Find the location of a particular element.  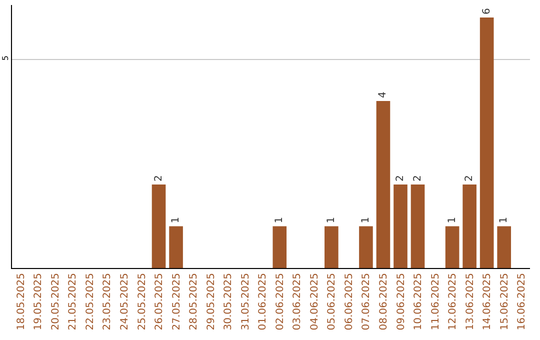

x-tick-label: 10.06.2025 is located at coordinates (418, 301).